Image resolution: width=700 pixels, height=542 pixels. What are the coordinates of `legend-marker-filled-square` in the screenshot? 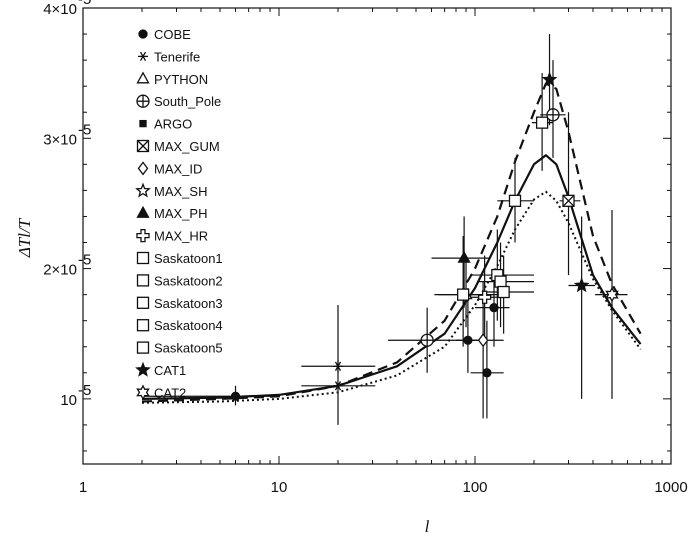 It's located at (143, 123).